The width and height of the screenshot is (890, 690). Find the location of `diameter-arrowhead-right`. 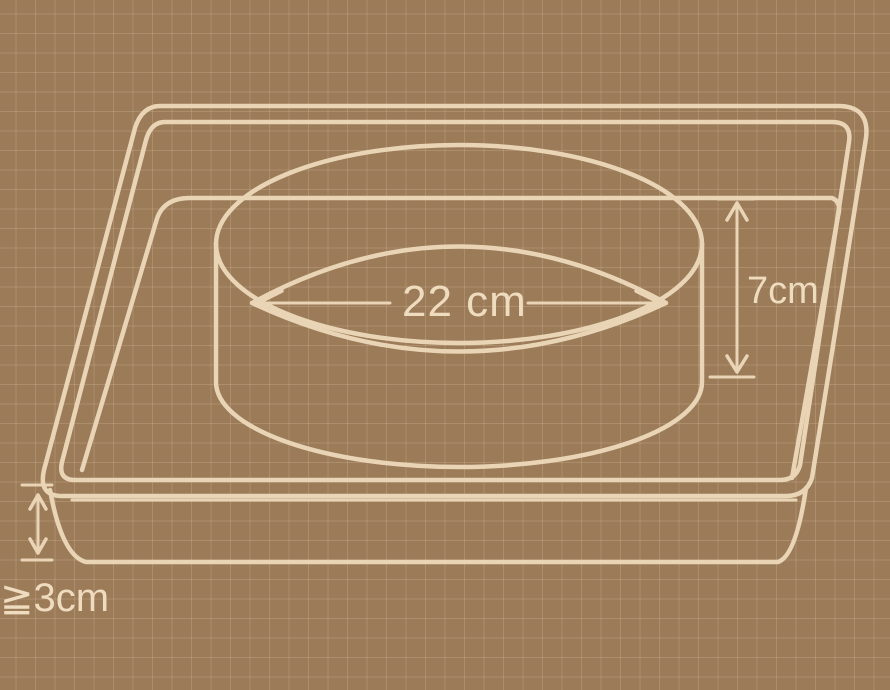

diameter-arrowhead-right is located at coordinates (648, 303).